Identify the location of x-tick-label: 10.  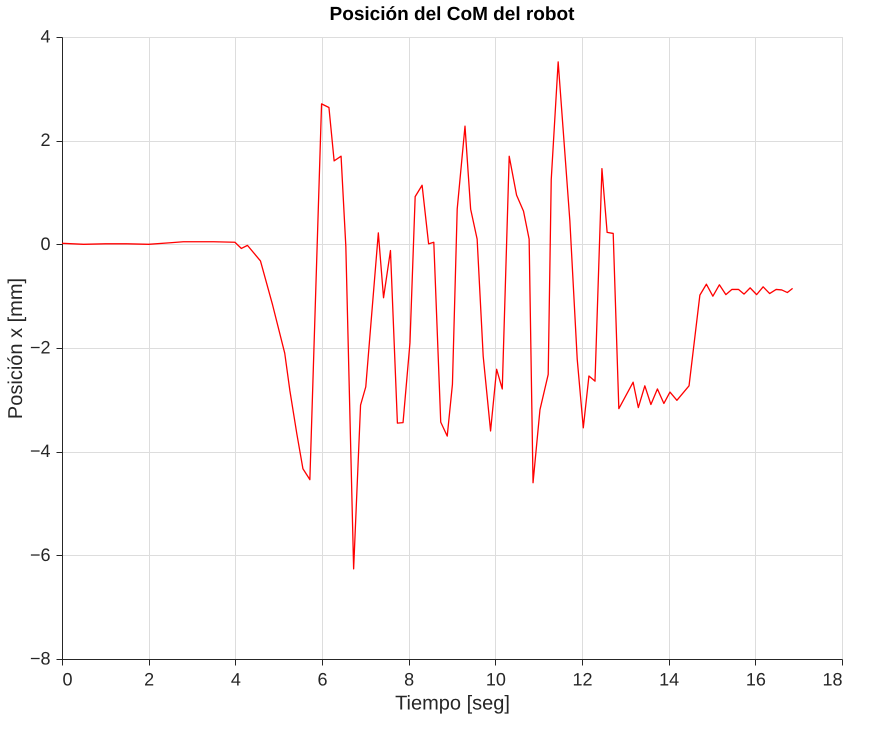
(496, 680).